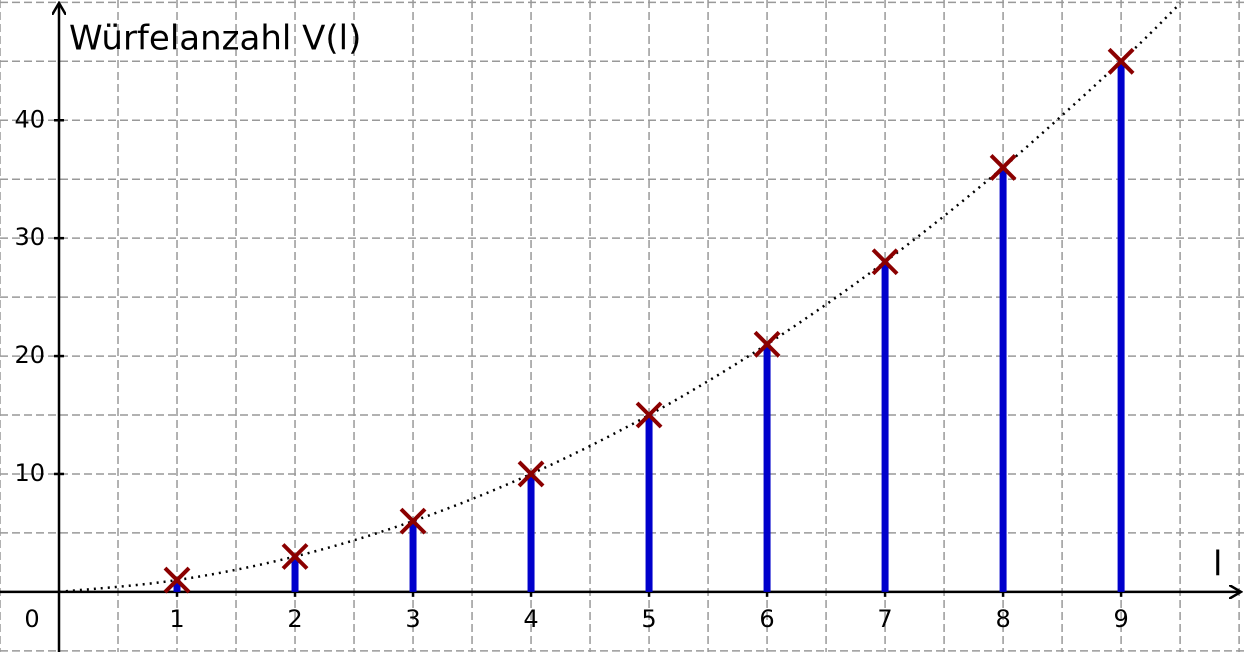  What do you see at coordinates (29, 473) in the screenshot?
I see `y-tick-label: 10` at bounding box center [29, 473].